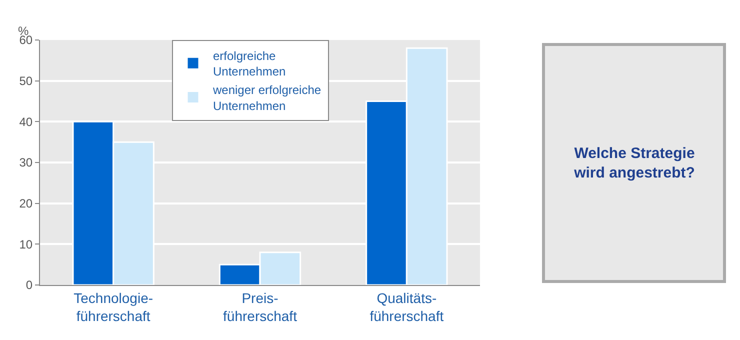  Describe the element at coordinates (634, 163) in the screenshot. I see `text: Welche Strategie wird angestrebt?` at that location.